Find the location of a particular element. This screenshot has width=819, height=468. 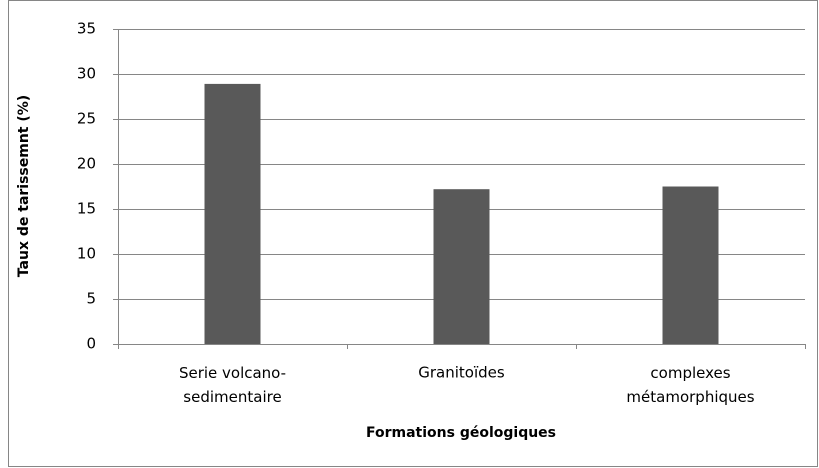

y-tick-label: 10 is located at coordinates (86, 254).